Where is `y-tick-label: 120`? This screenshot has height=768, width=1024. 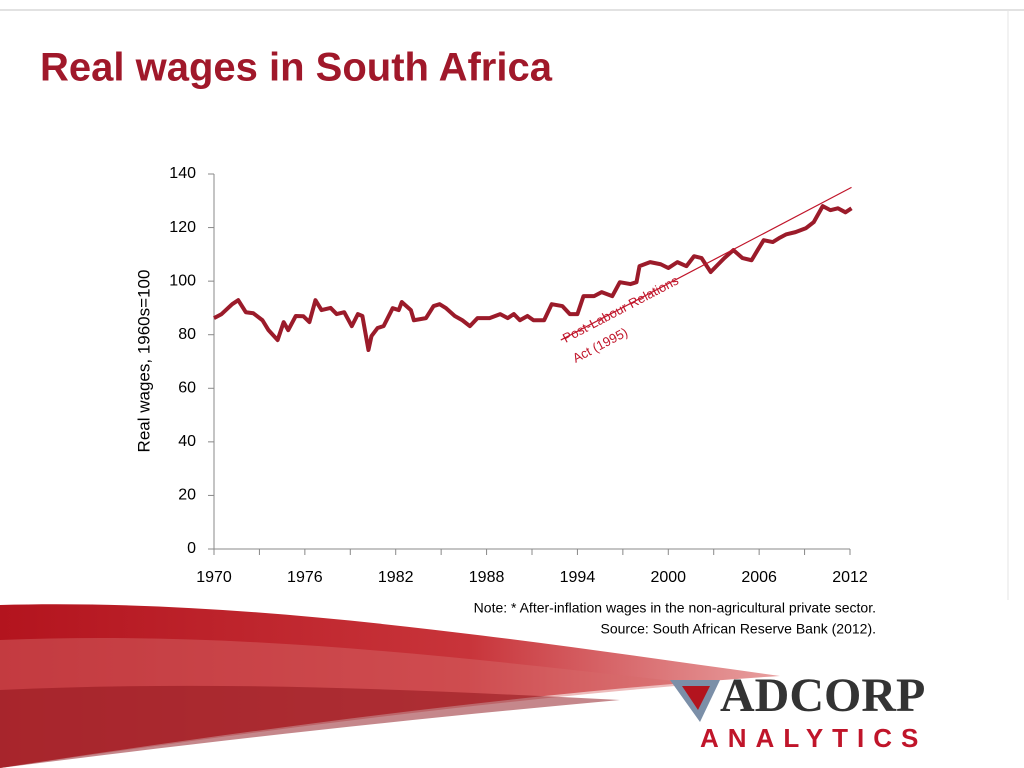
y-tick-label: 120 is located at coordinates (182, 227).